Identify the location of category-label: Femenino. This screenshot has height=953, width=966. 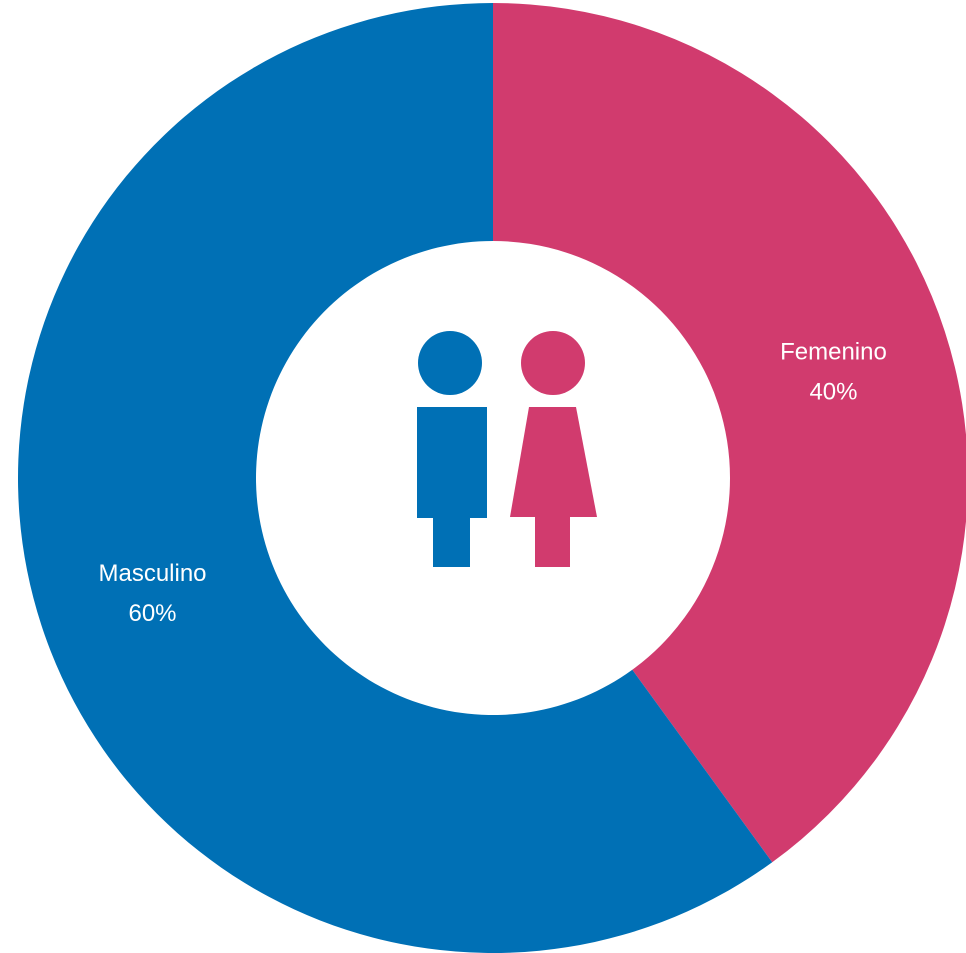
(833, 352).